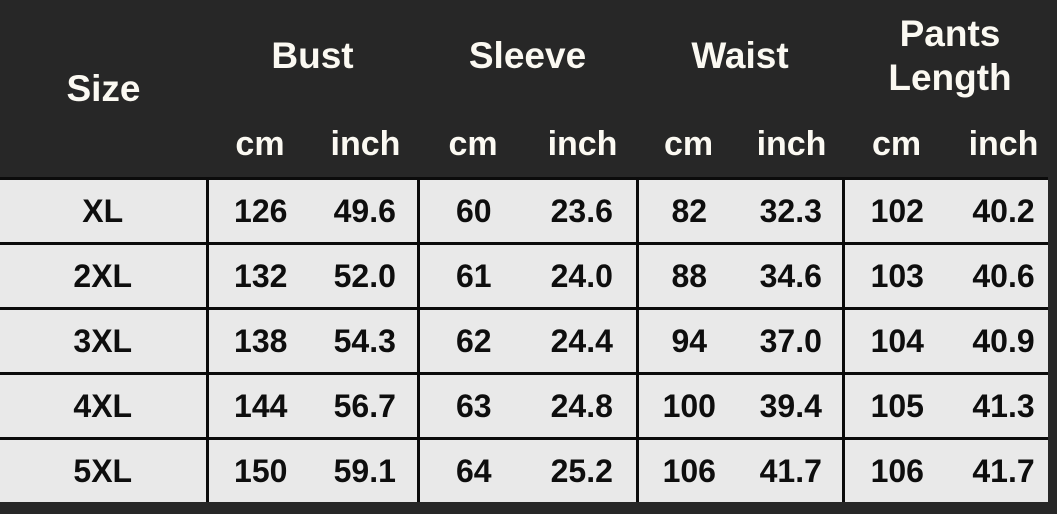 This screenshot has width=1057, height=514. Describe the element at coordinates (583, 275) in the screenshot. I see `cell-sleeve-inch: 24.0` at that location.